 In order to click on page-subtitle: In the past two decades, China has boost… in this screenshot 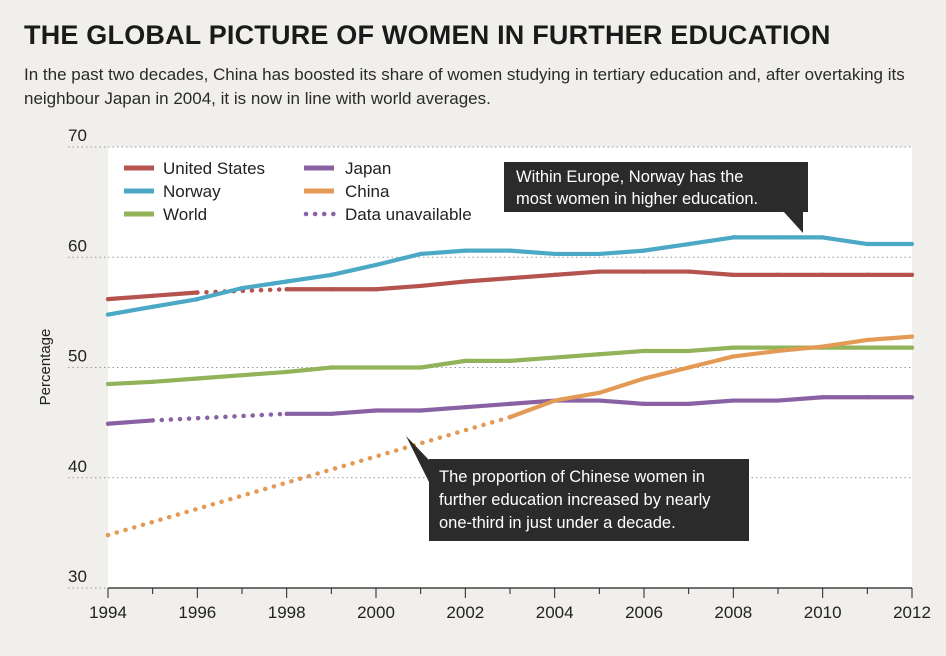, I will do `click(464, 86)`.